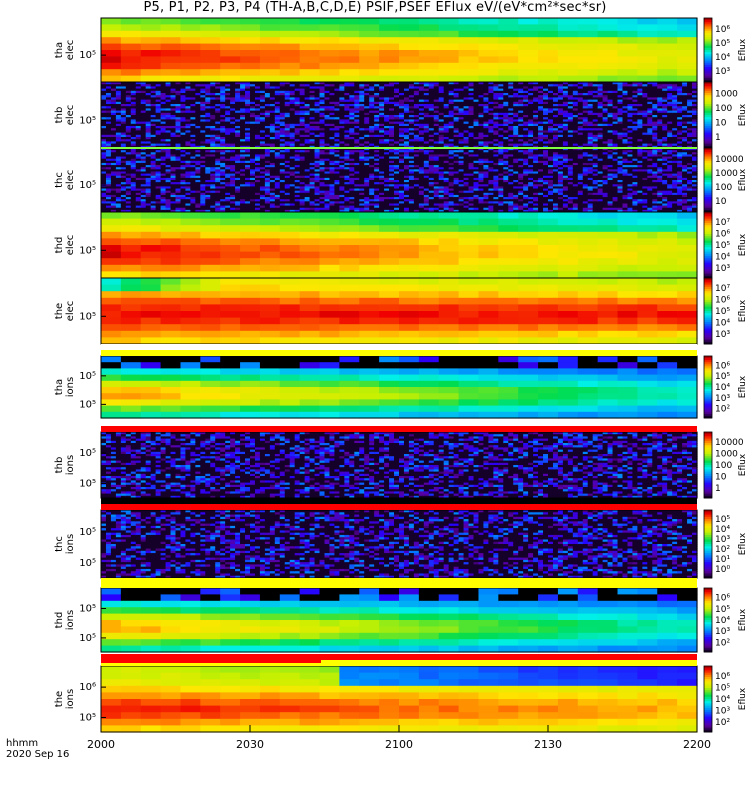 The height and width of the screenshot is (800, 750). I want to click on colorbar-segment, so click(708, 60).